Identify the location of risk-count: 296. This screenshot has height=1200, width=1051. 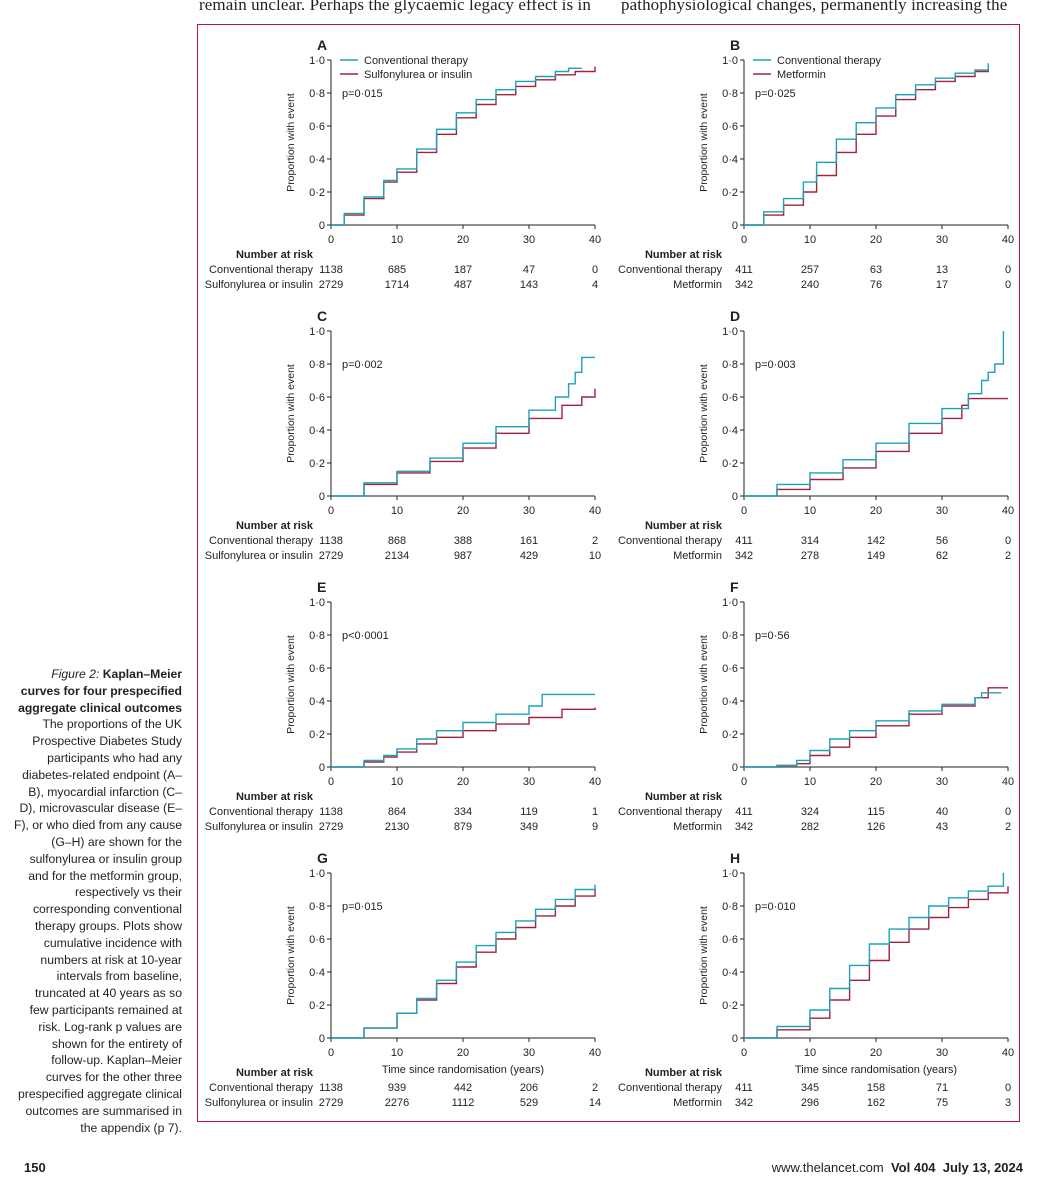
(810, 1103).